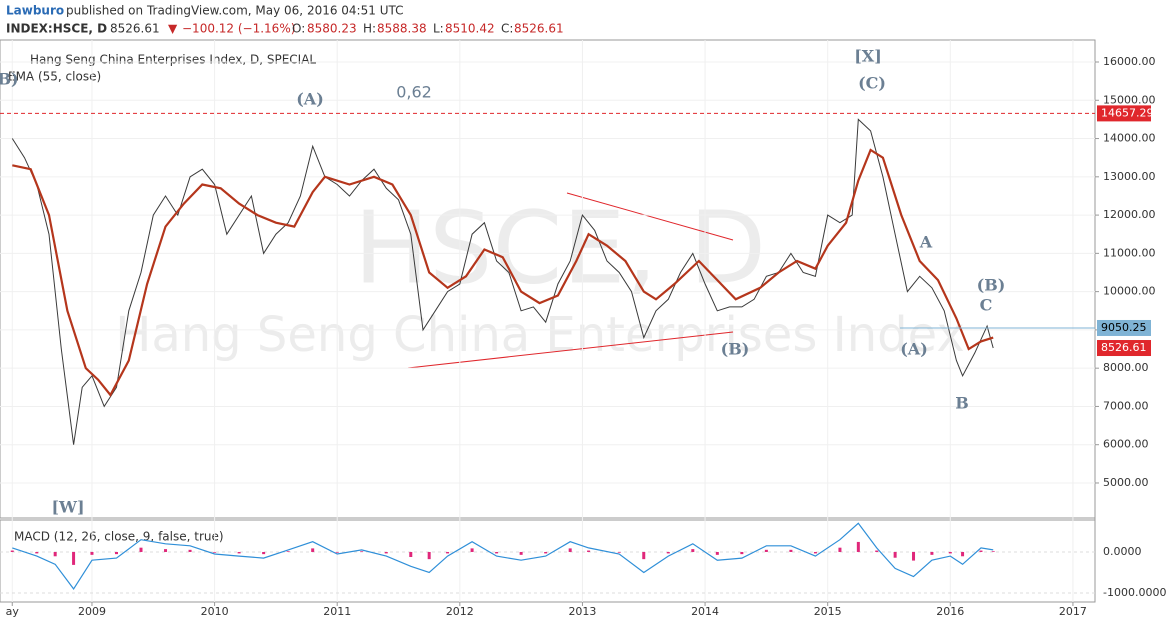 The width and height of the screenshot is (1168, 627). Describe the element at coordinates (950, 611) in the screenshot. I see `x-tick-label: 2016` at that location.